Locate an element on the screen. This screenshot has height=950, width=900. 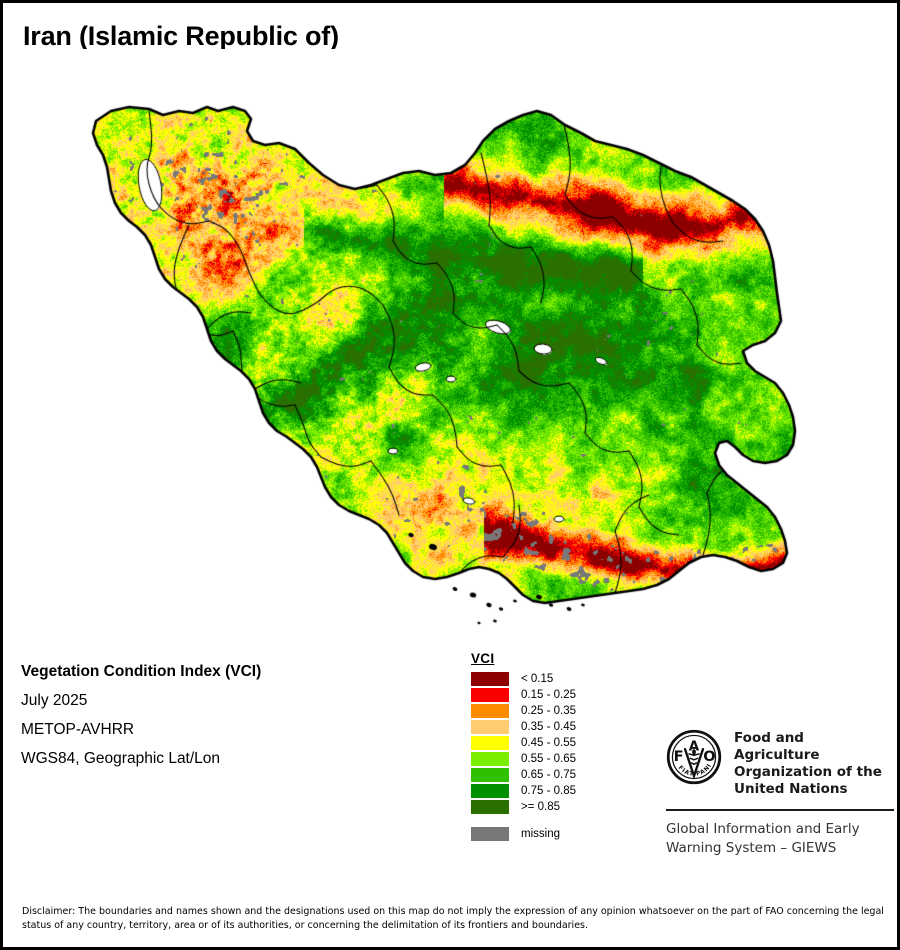
legend-row: >= 0.85 is located at coordinates (556, 806).